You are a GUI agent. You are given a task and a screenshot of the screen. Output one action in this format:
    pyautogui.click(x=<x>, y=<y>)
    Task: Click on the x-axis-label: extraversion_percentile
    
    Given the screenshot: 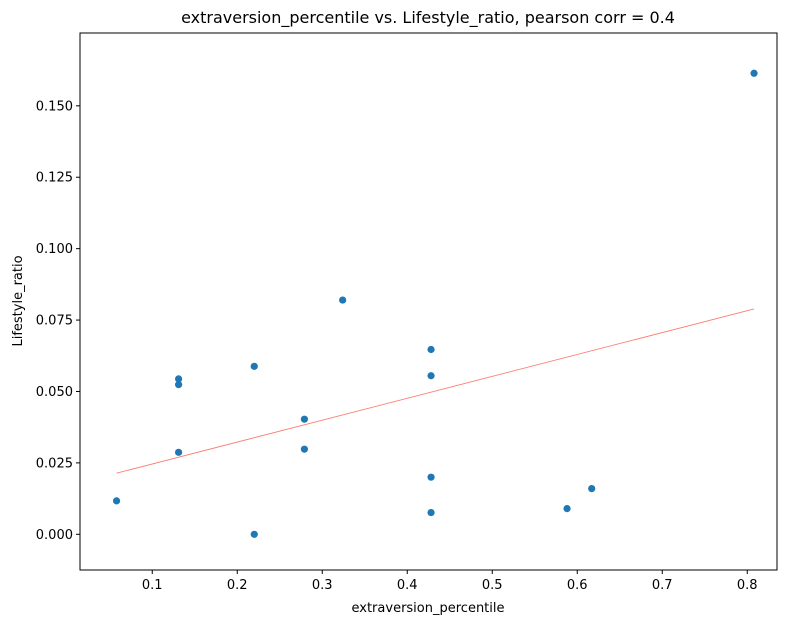 What is the action you would take?
    pyautogui.click(x=428, y=608)
    